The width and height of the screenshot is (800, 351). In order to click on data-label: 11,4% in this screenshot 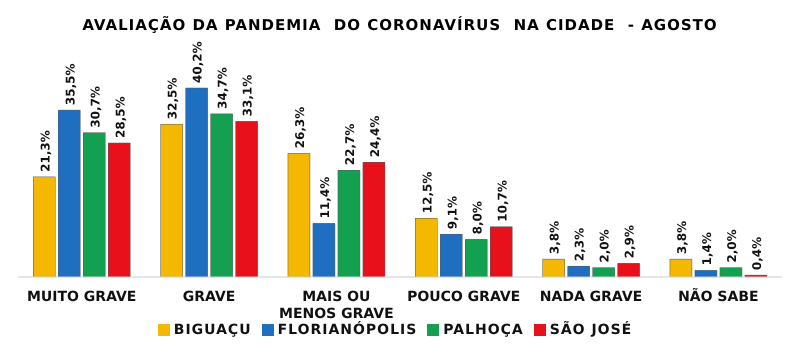, I will do `click(325, 197)`.